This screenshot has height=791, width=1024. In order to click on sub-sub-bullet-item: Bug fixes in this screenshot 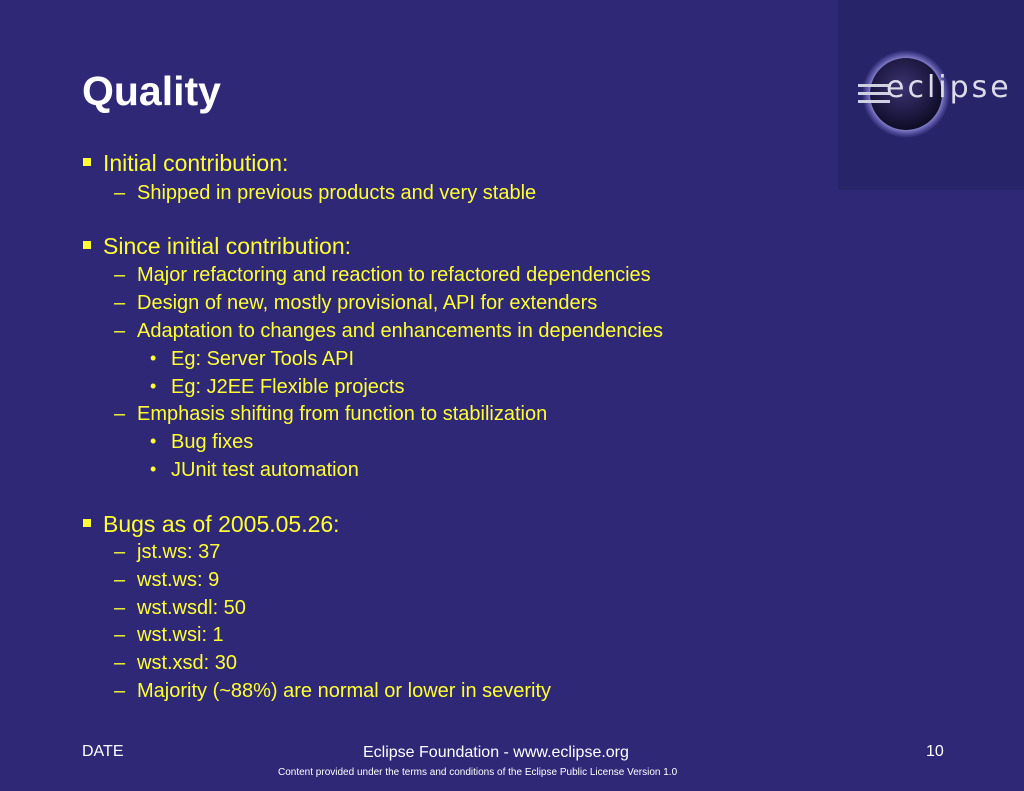, I will do `click(212, 442)`.